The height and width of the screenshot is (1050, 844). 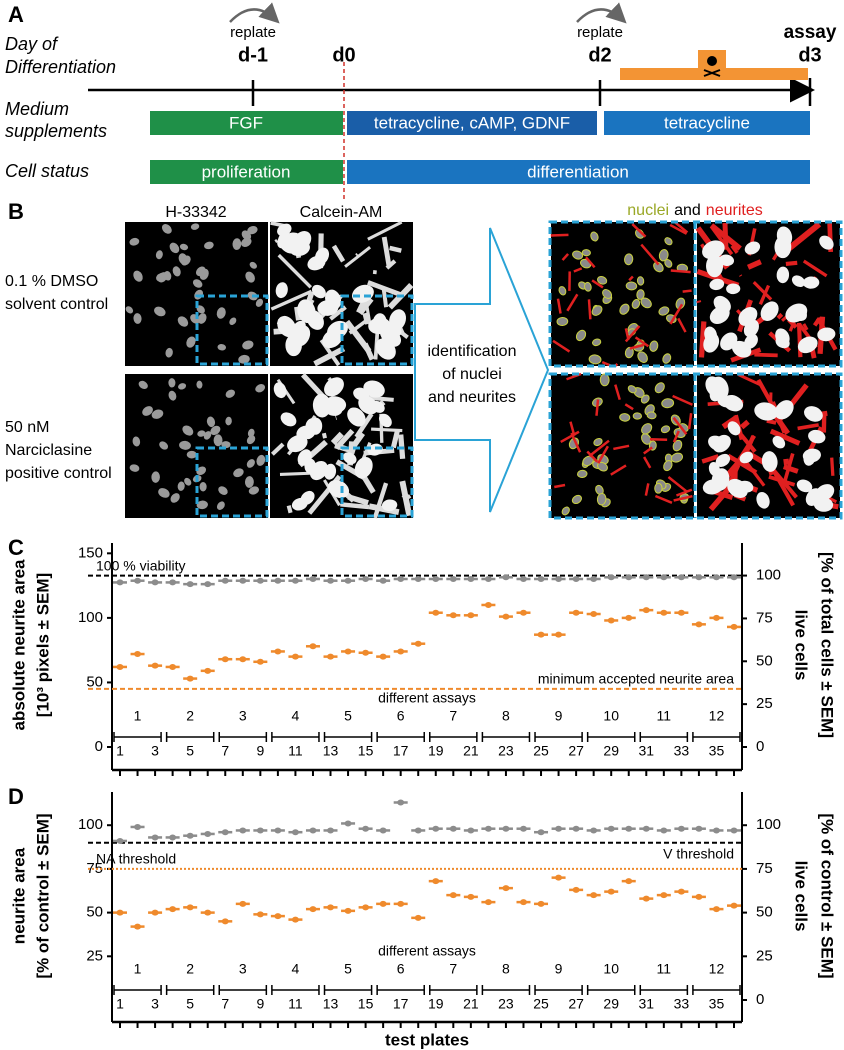 What do you see at coordinates (472, 123) in the screenshot?
I see `medium-bar` at bounding box center [472, 123].